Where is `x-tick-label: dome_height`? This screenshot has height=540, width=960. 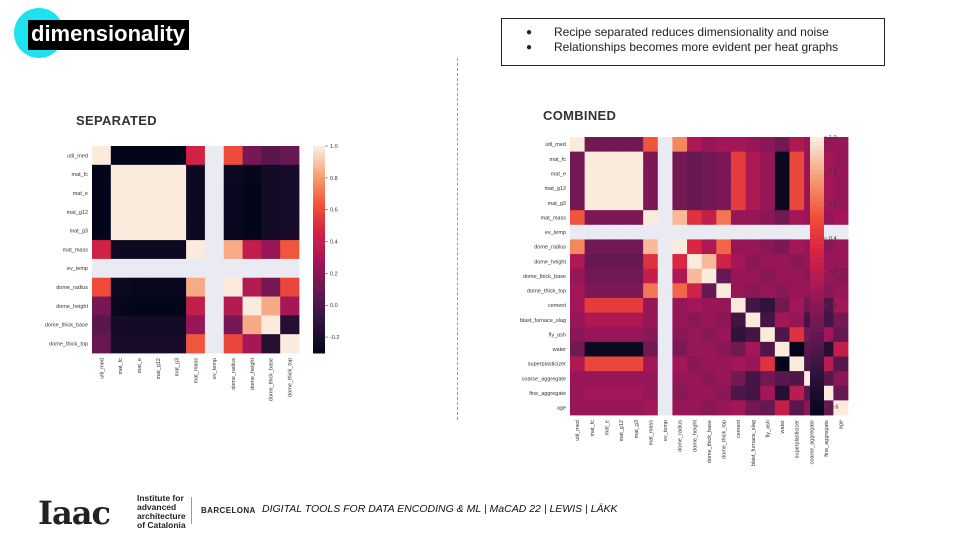 x-tick-label: dome_height is located at coordinates (253, 374).